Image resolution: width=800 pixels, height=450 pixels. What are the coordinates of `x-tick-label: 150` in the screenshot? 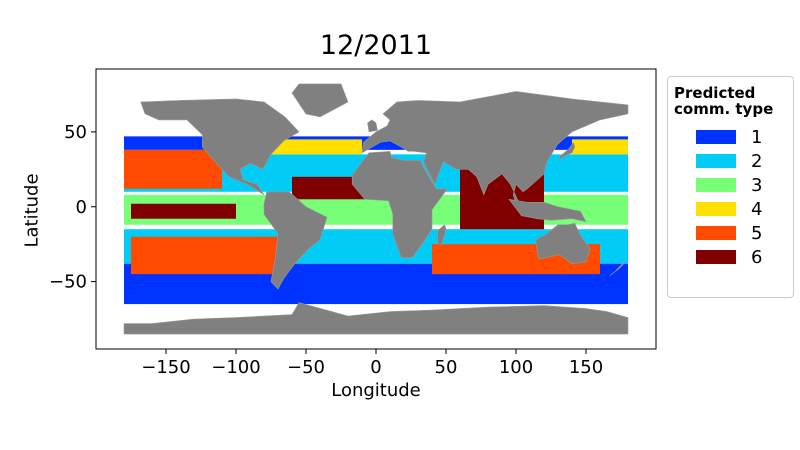 It's located at (586, 367).